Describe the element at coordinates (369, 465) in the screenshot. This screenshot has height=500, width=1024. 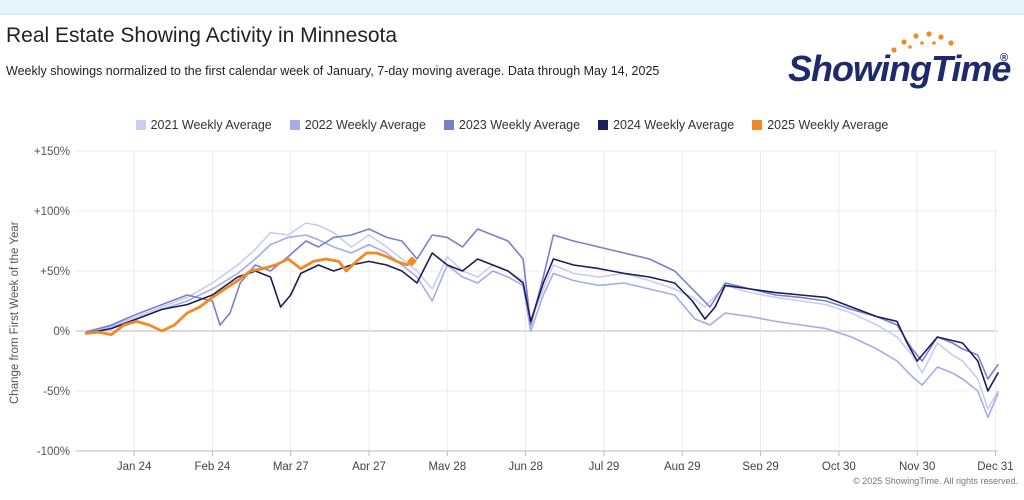
I see `x-tick-label: Apr 27` at that location.